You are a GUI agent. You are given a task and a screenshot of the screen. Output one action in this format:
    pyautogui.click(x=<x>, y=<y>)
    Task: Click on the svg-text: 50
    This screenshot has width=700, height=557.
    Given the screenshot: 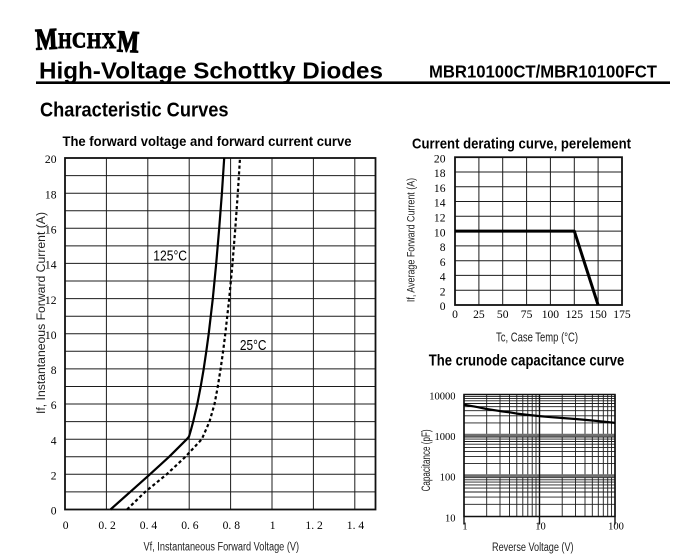 What is the action you would take?
    pyautogui.click(x=503, y=314)
    